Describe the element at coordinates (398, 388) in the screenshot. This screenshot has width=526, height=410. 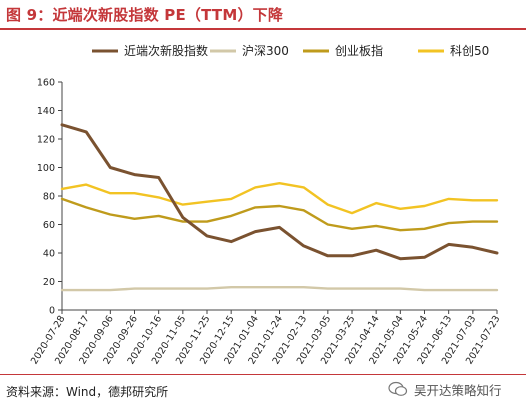
I see `wechat-icon` at that location.